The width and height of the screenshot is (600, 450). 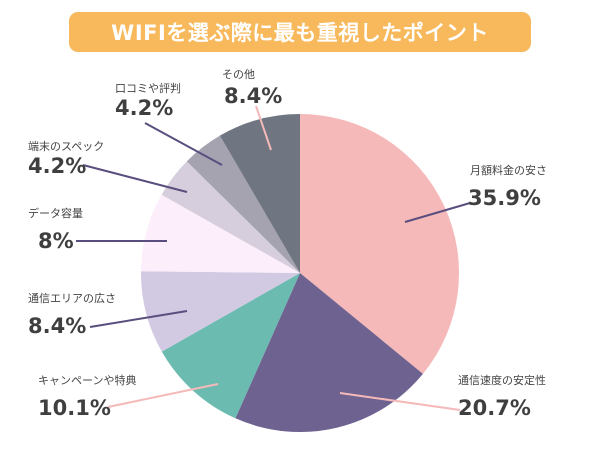 I want to click on chart-title: WIFIを選ぶ際に最も重視したポイント, so click(x=300, y=32).